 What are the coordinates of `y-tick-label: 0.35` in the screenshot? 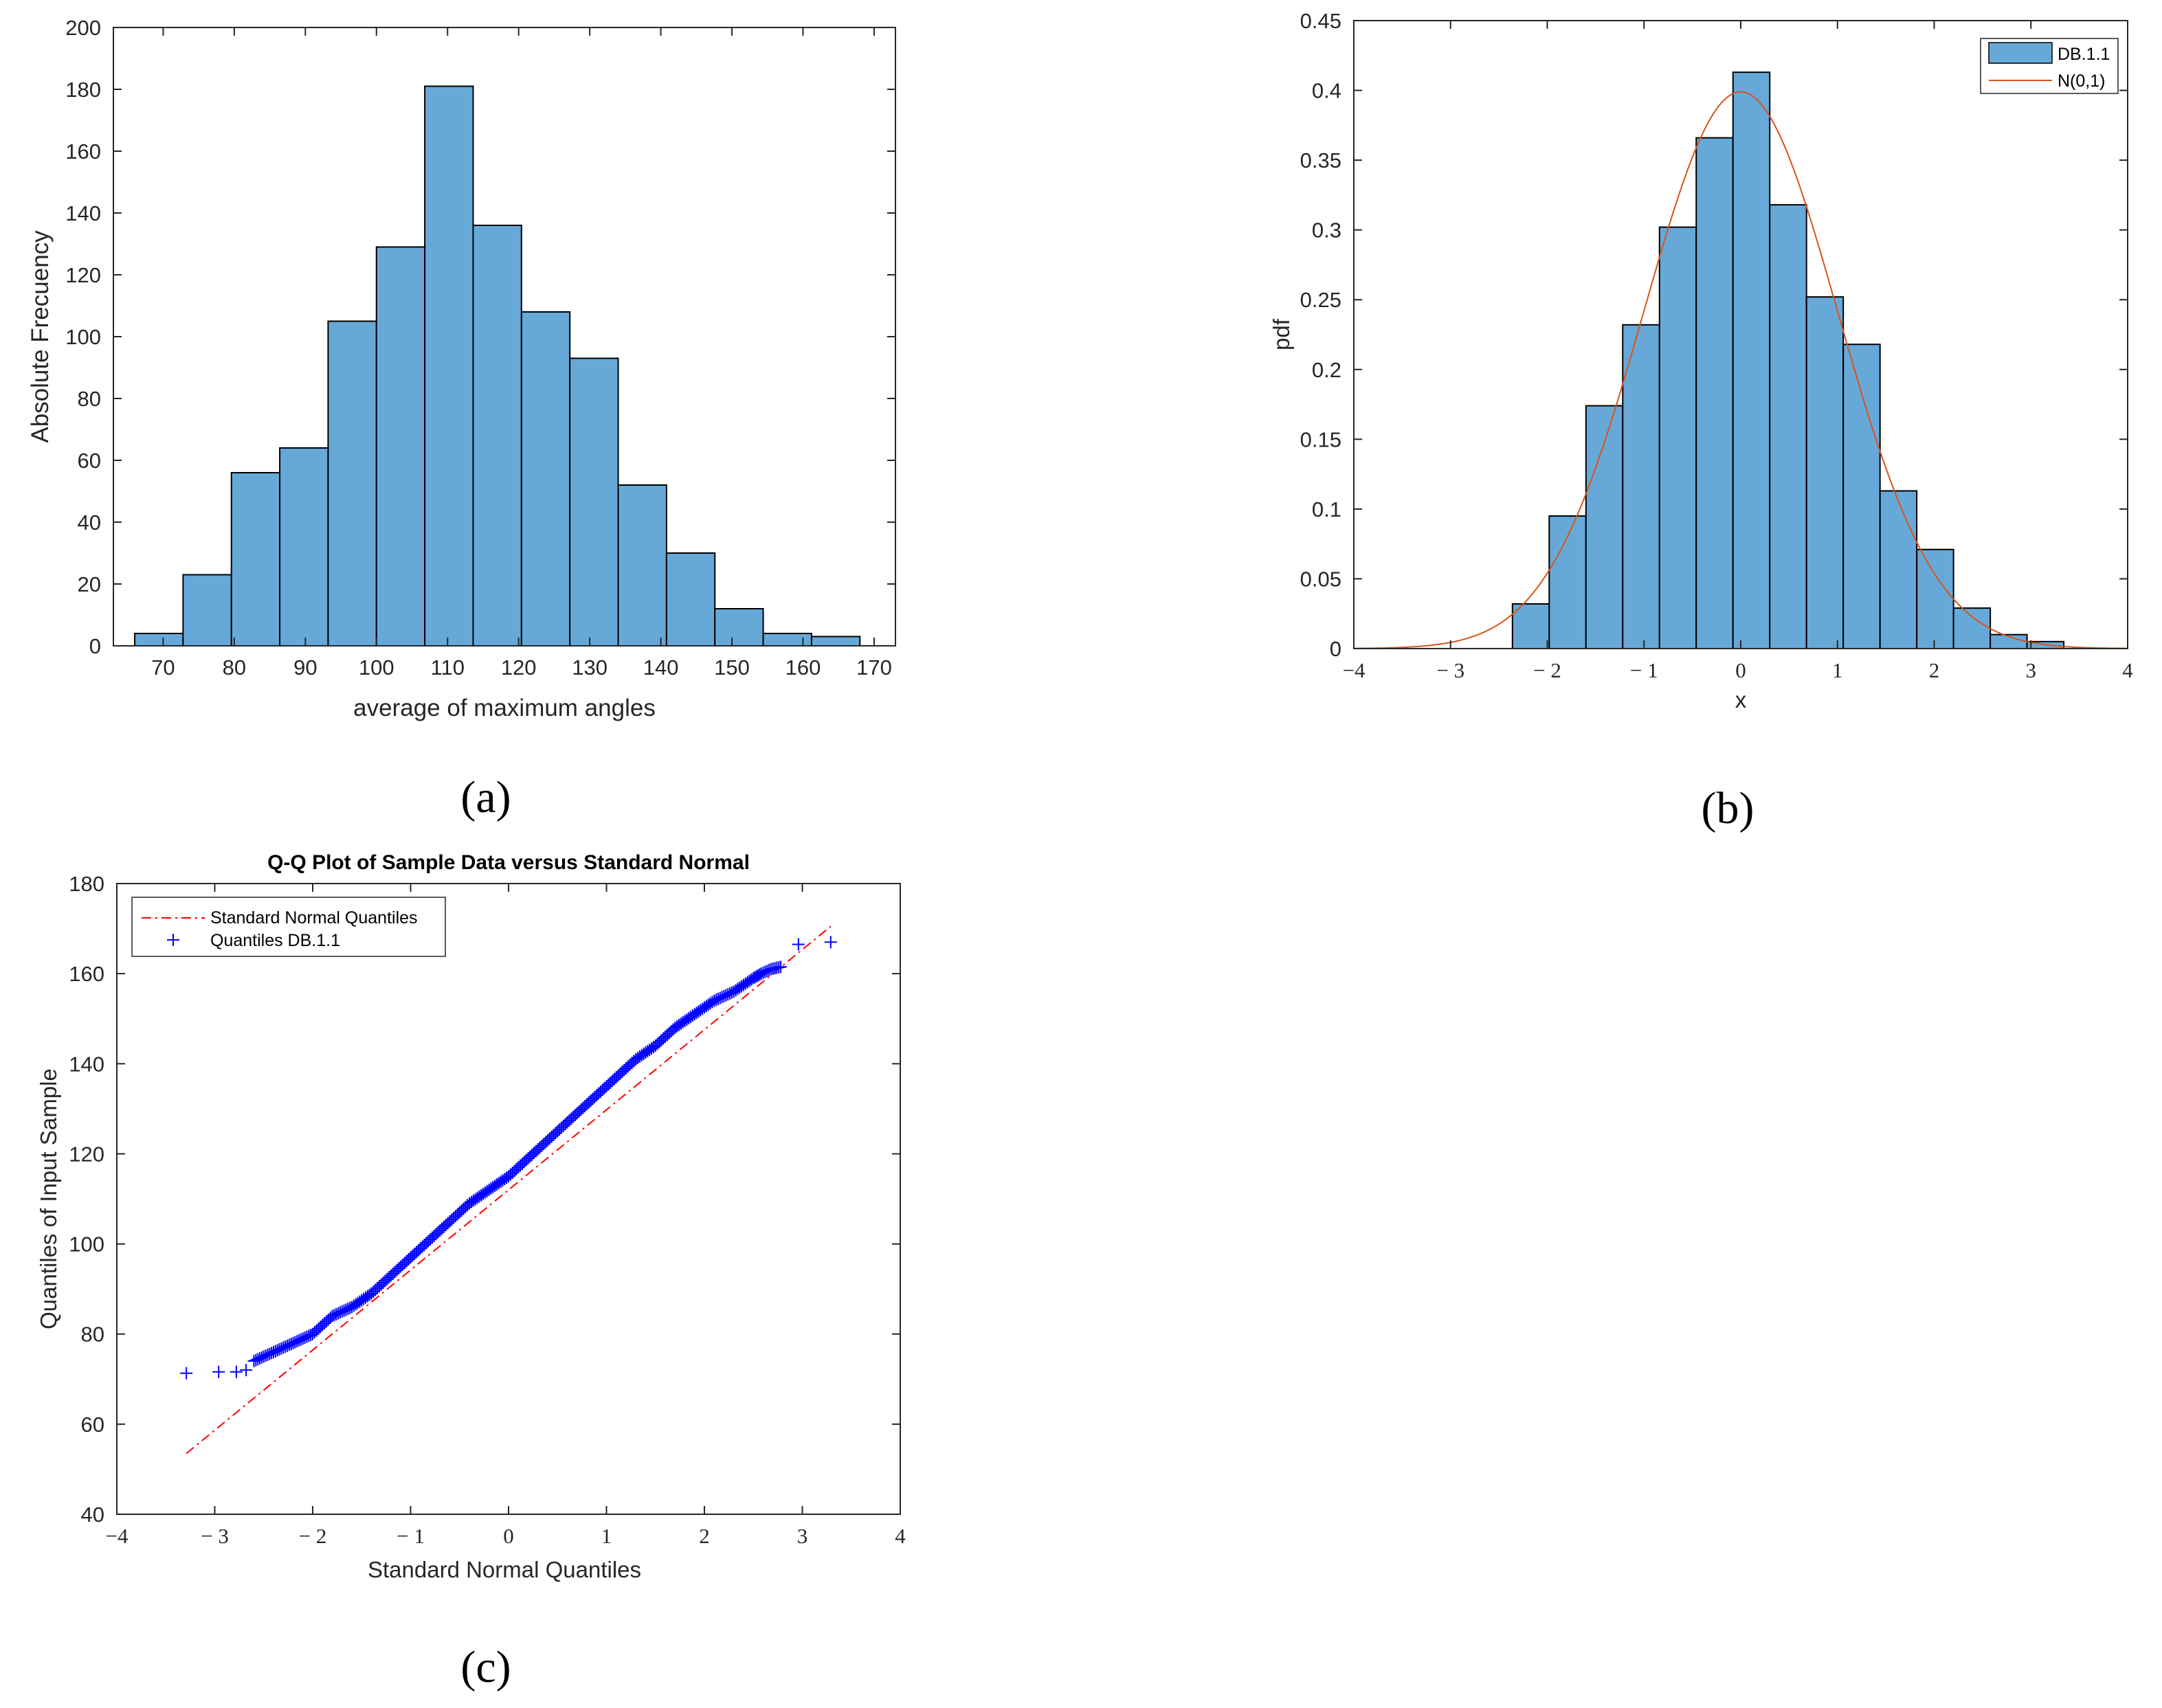 It's located at (1320, 160).